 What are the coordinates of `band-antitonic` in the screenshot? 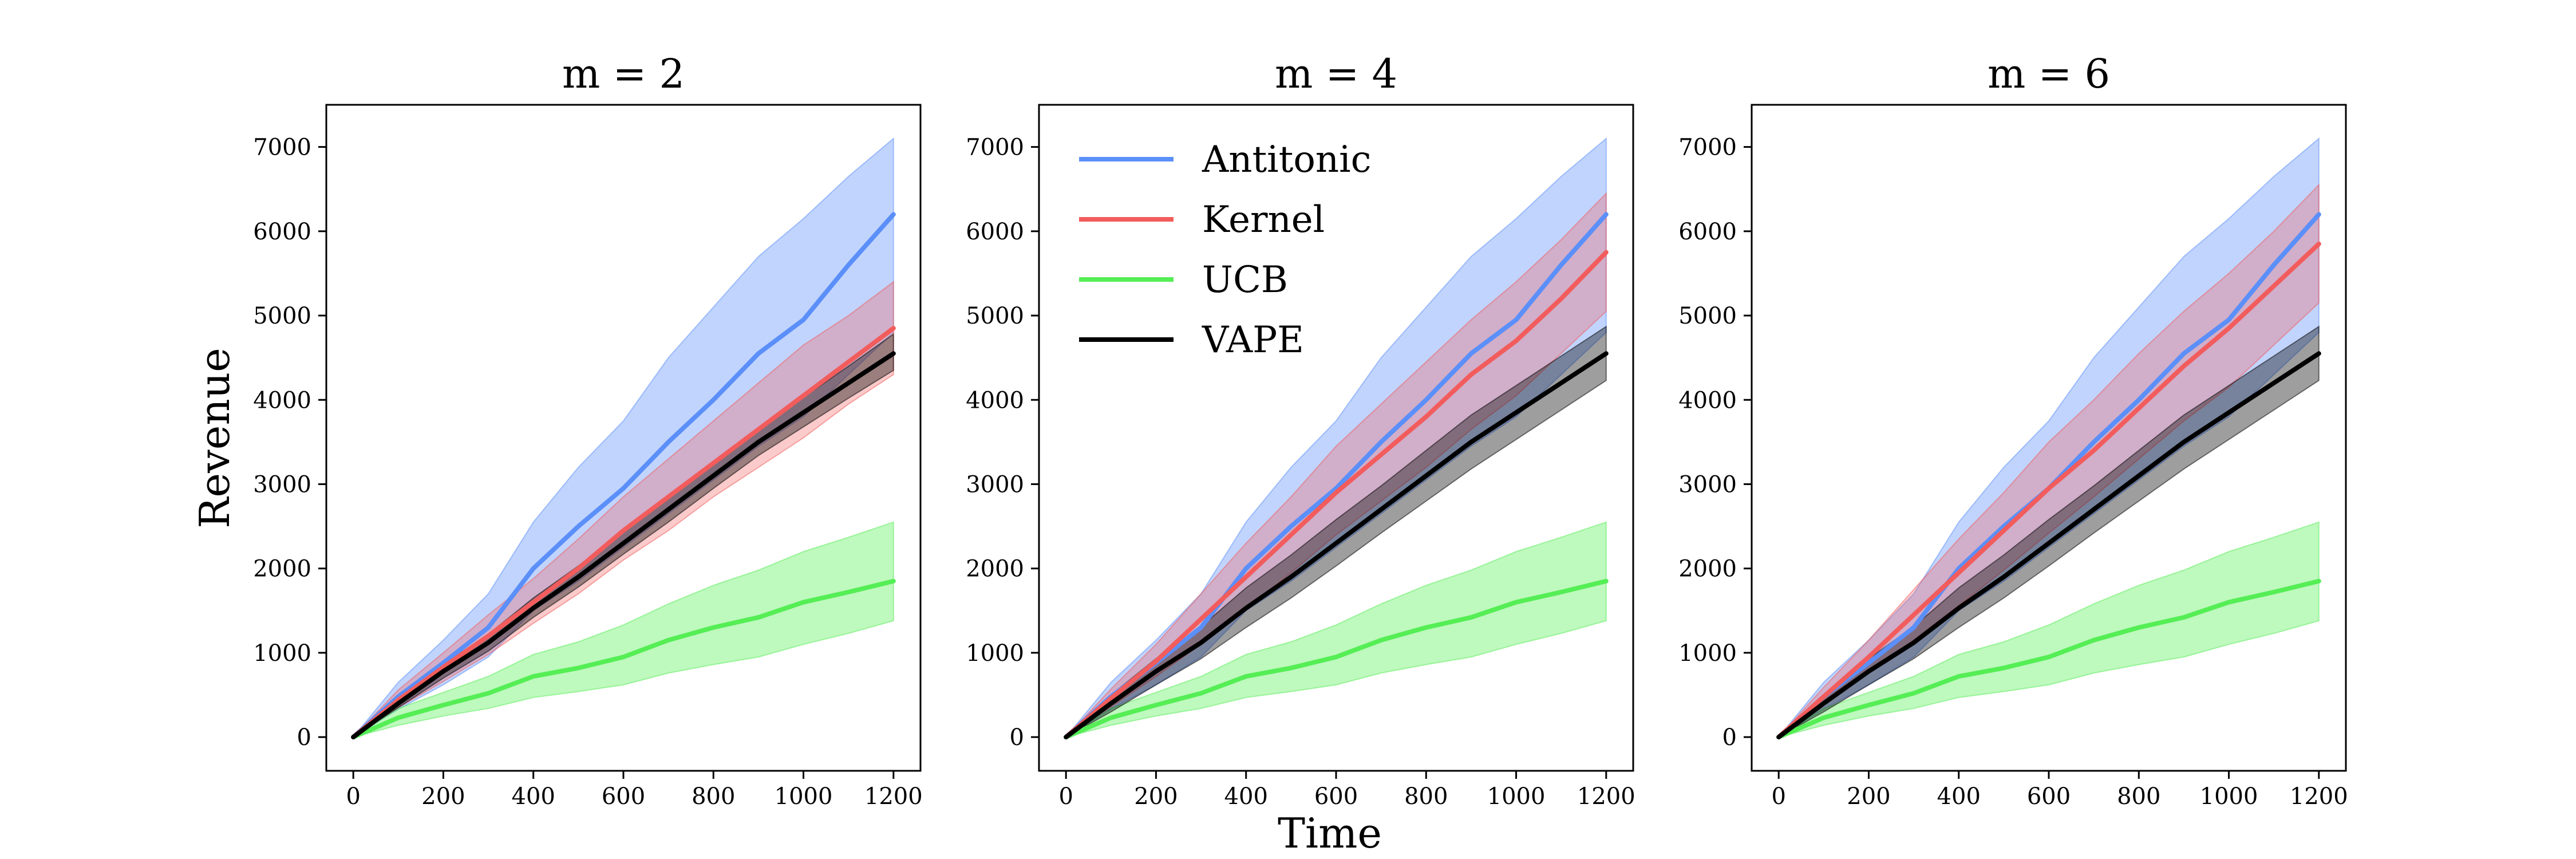 It's located at (623, 437).